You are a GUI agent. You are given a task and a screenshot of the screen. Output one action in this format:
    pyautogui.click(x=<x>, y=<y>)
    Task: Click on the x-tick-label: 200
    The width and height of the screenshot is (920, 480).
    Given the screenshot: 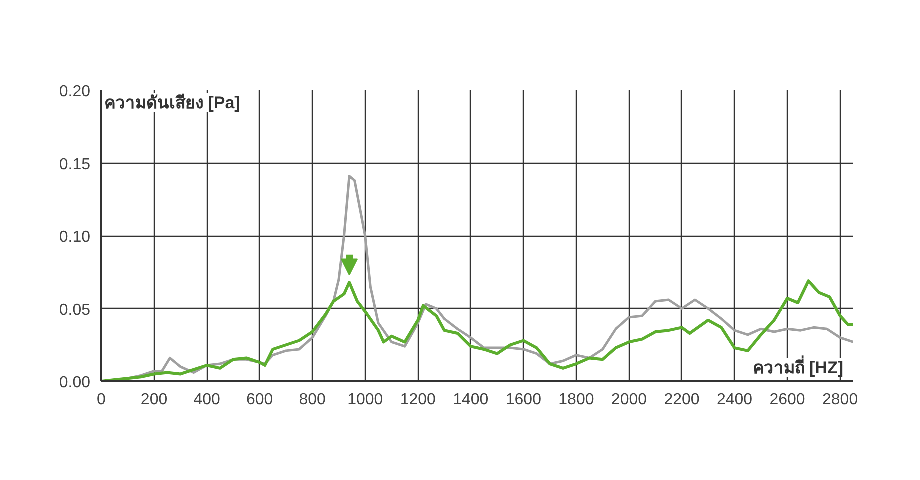 What is the action you would take?
    pyautogui.click(x=154, y=400)
    